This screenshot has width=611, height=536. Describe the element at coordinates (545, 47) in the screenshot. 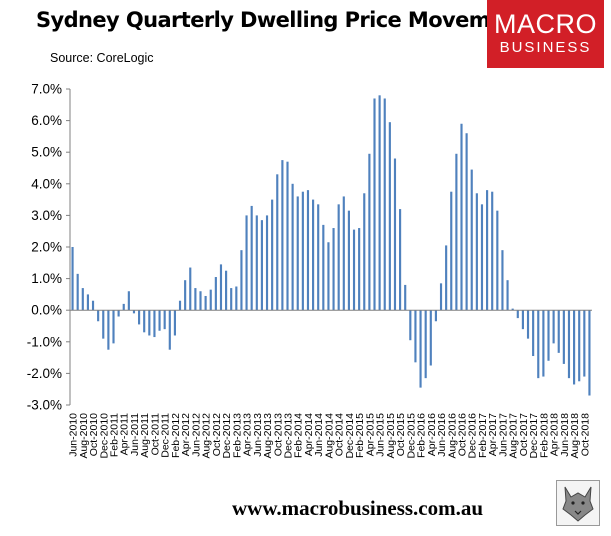

I see `logo-line2: BUSINESS` at that location.